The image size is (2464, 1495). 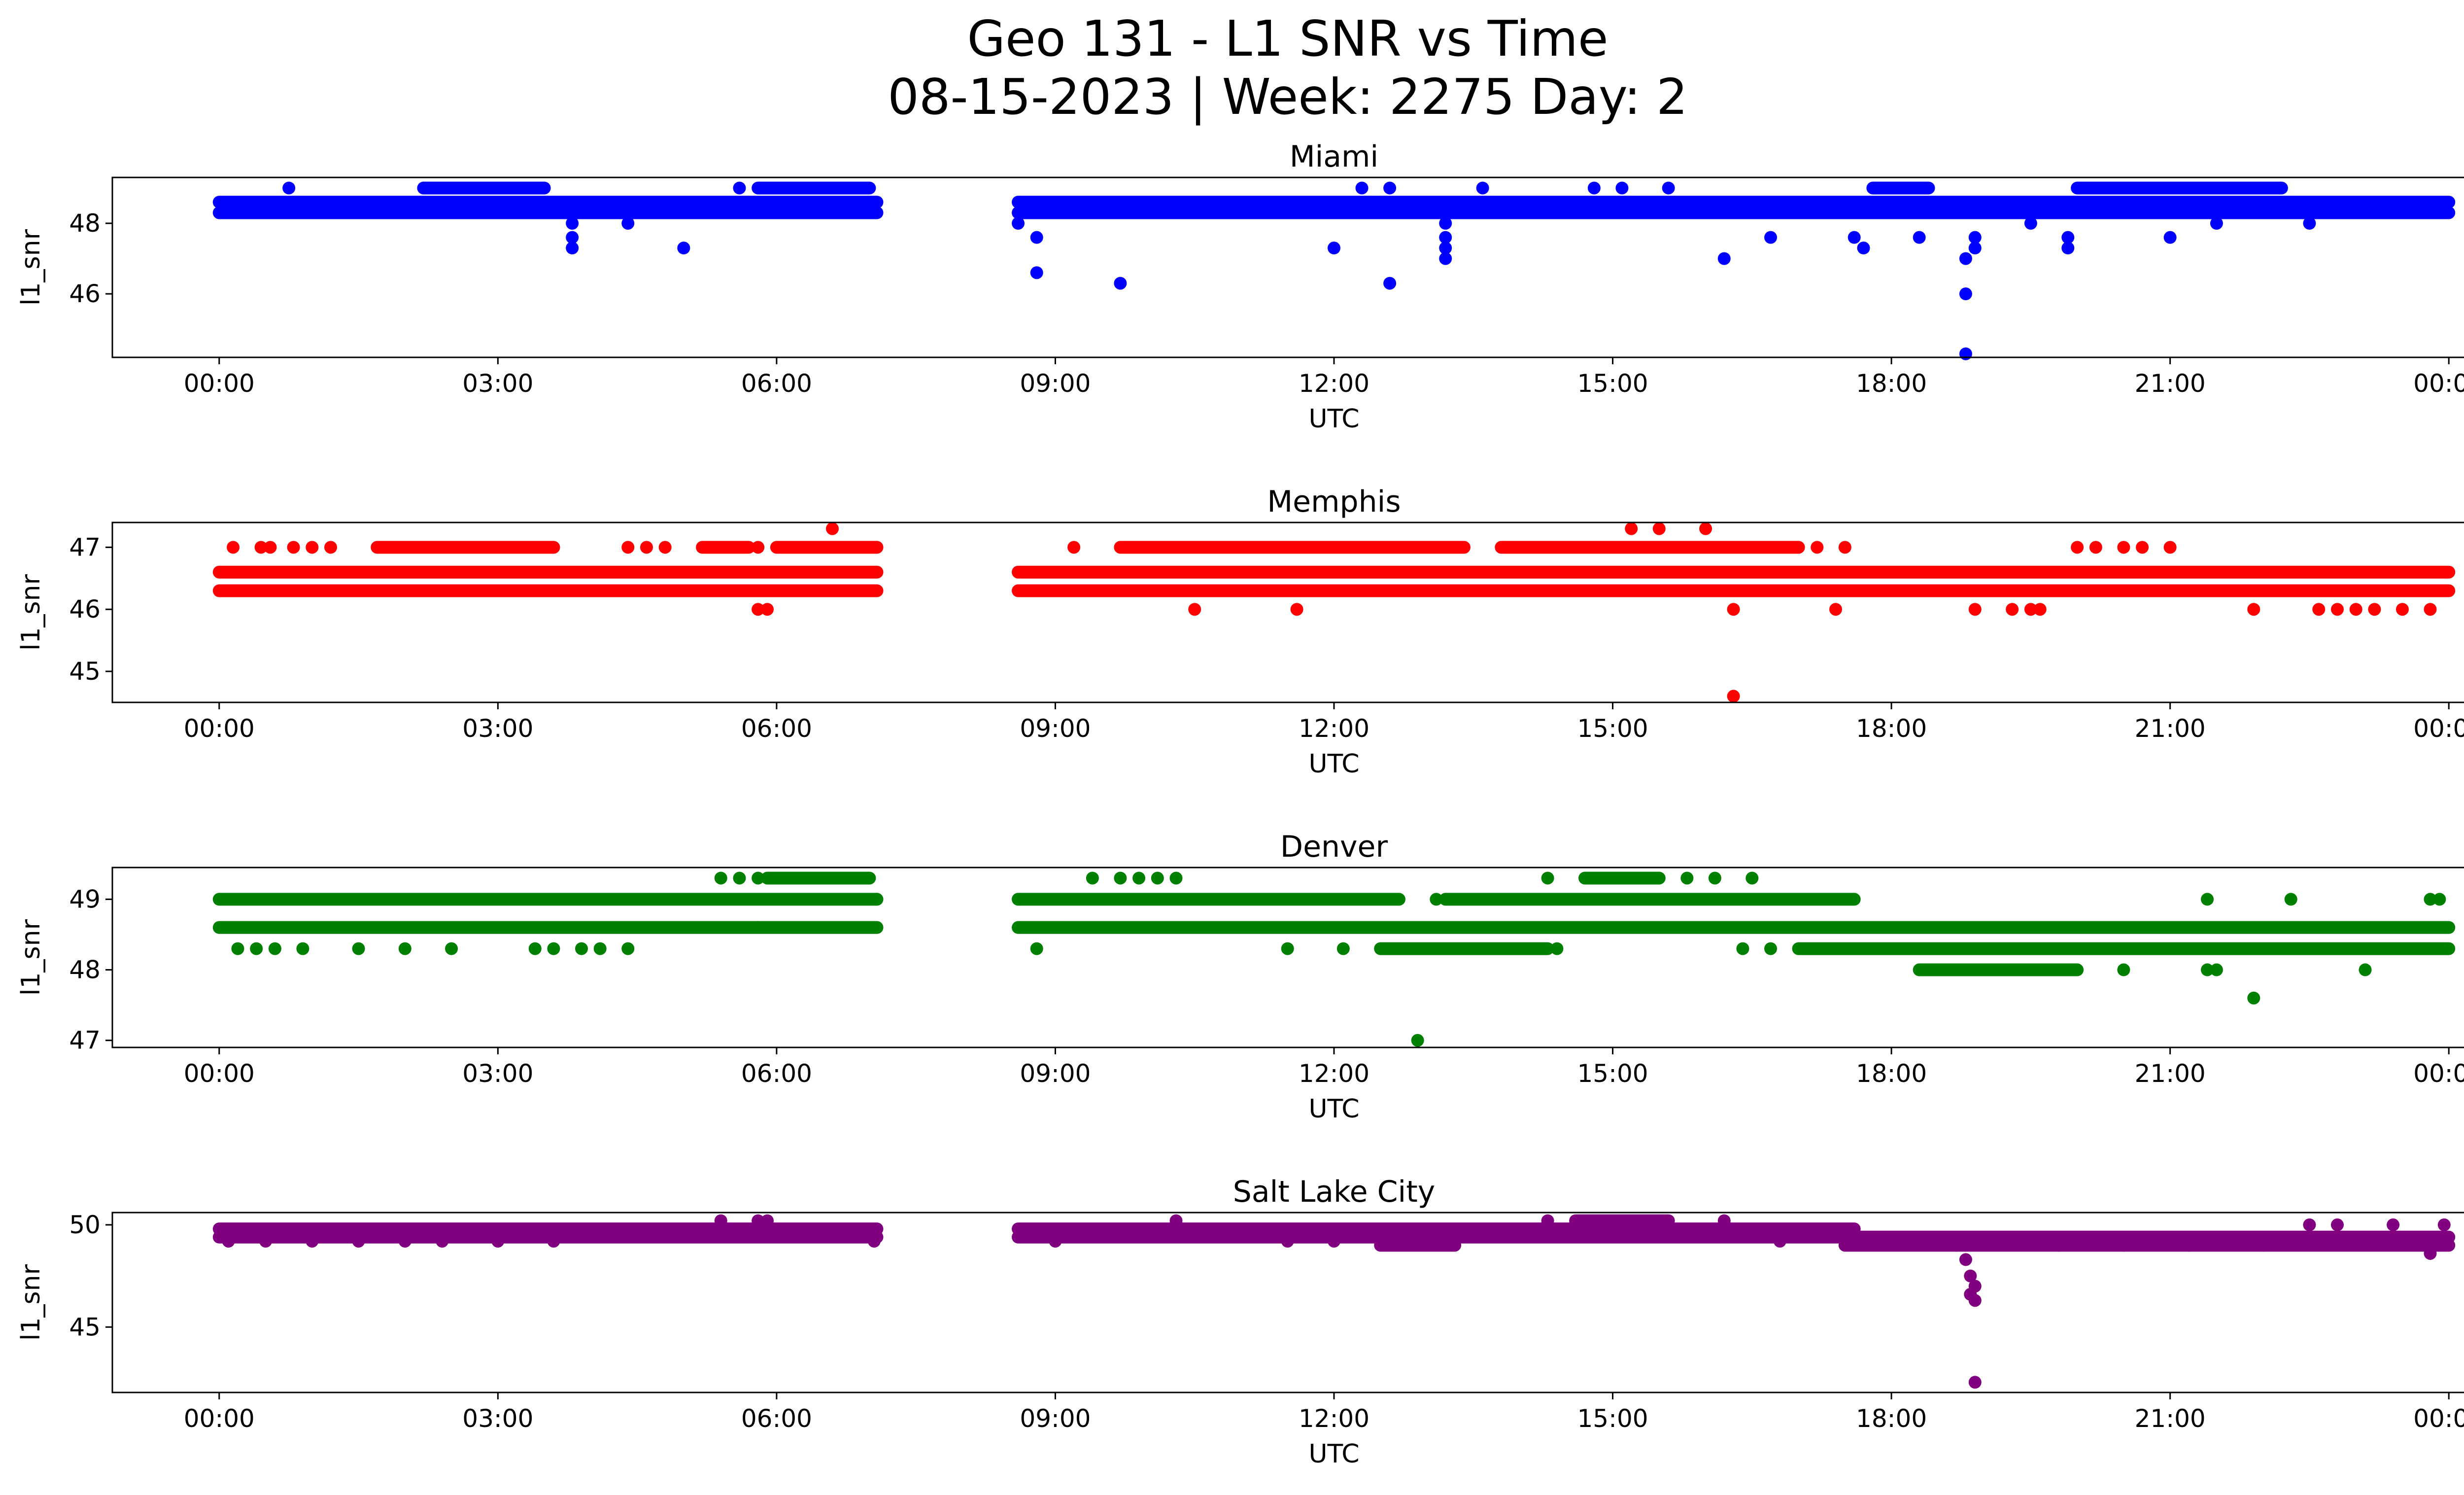 What do you see at coordinates (1612, 728) in the screenshot?
I see `x-tick-label: 15:00` at bounding box center [1612, 728].